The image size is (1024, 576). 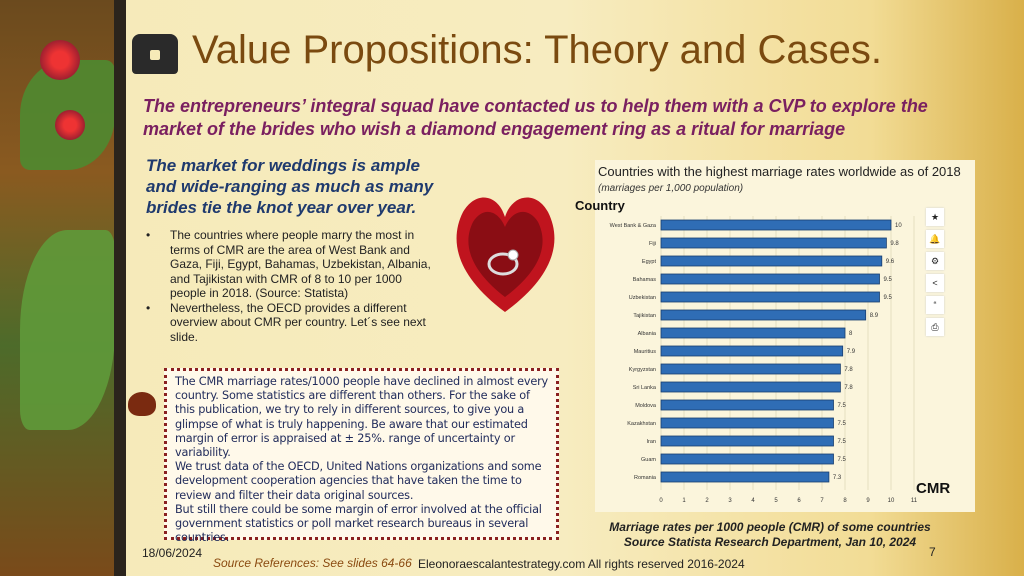 What do you see at coordinates (647, 334) in the screenshot?
I see `y-tick-label: Albania` at bounding box center [647, 334].